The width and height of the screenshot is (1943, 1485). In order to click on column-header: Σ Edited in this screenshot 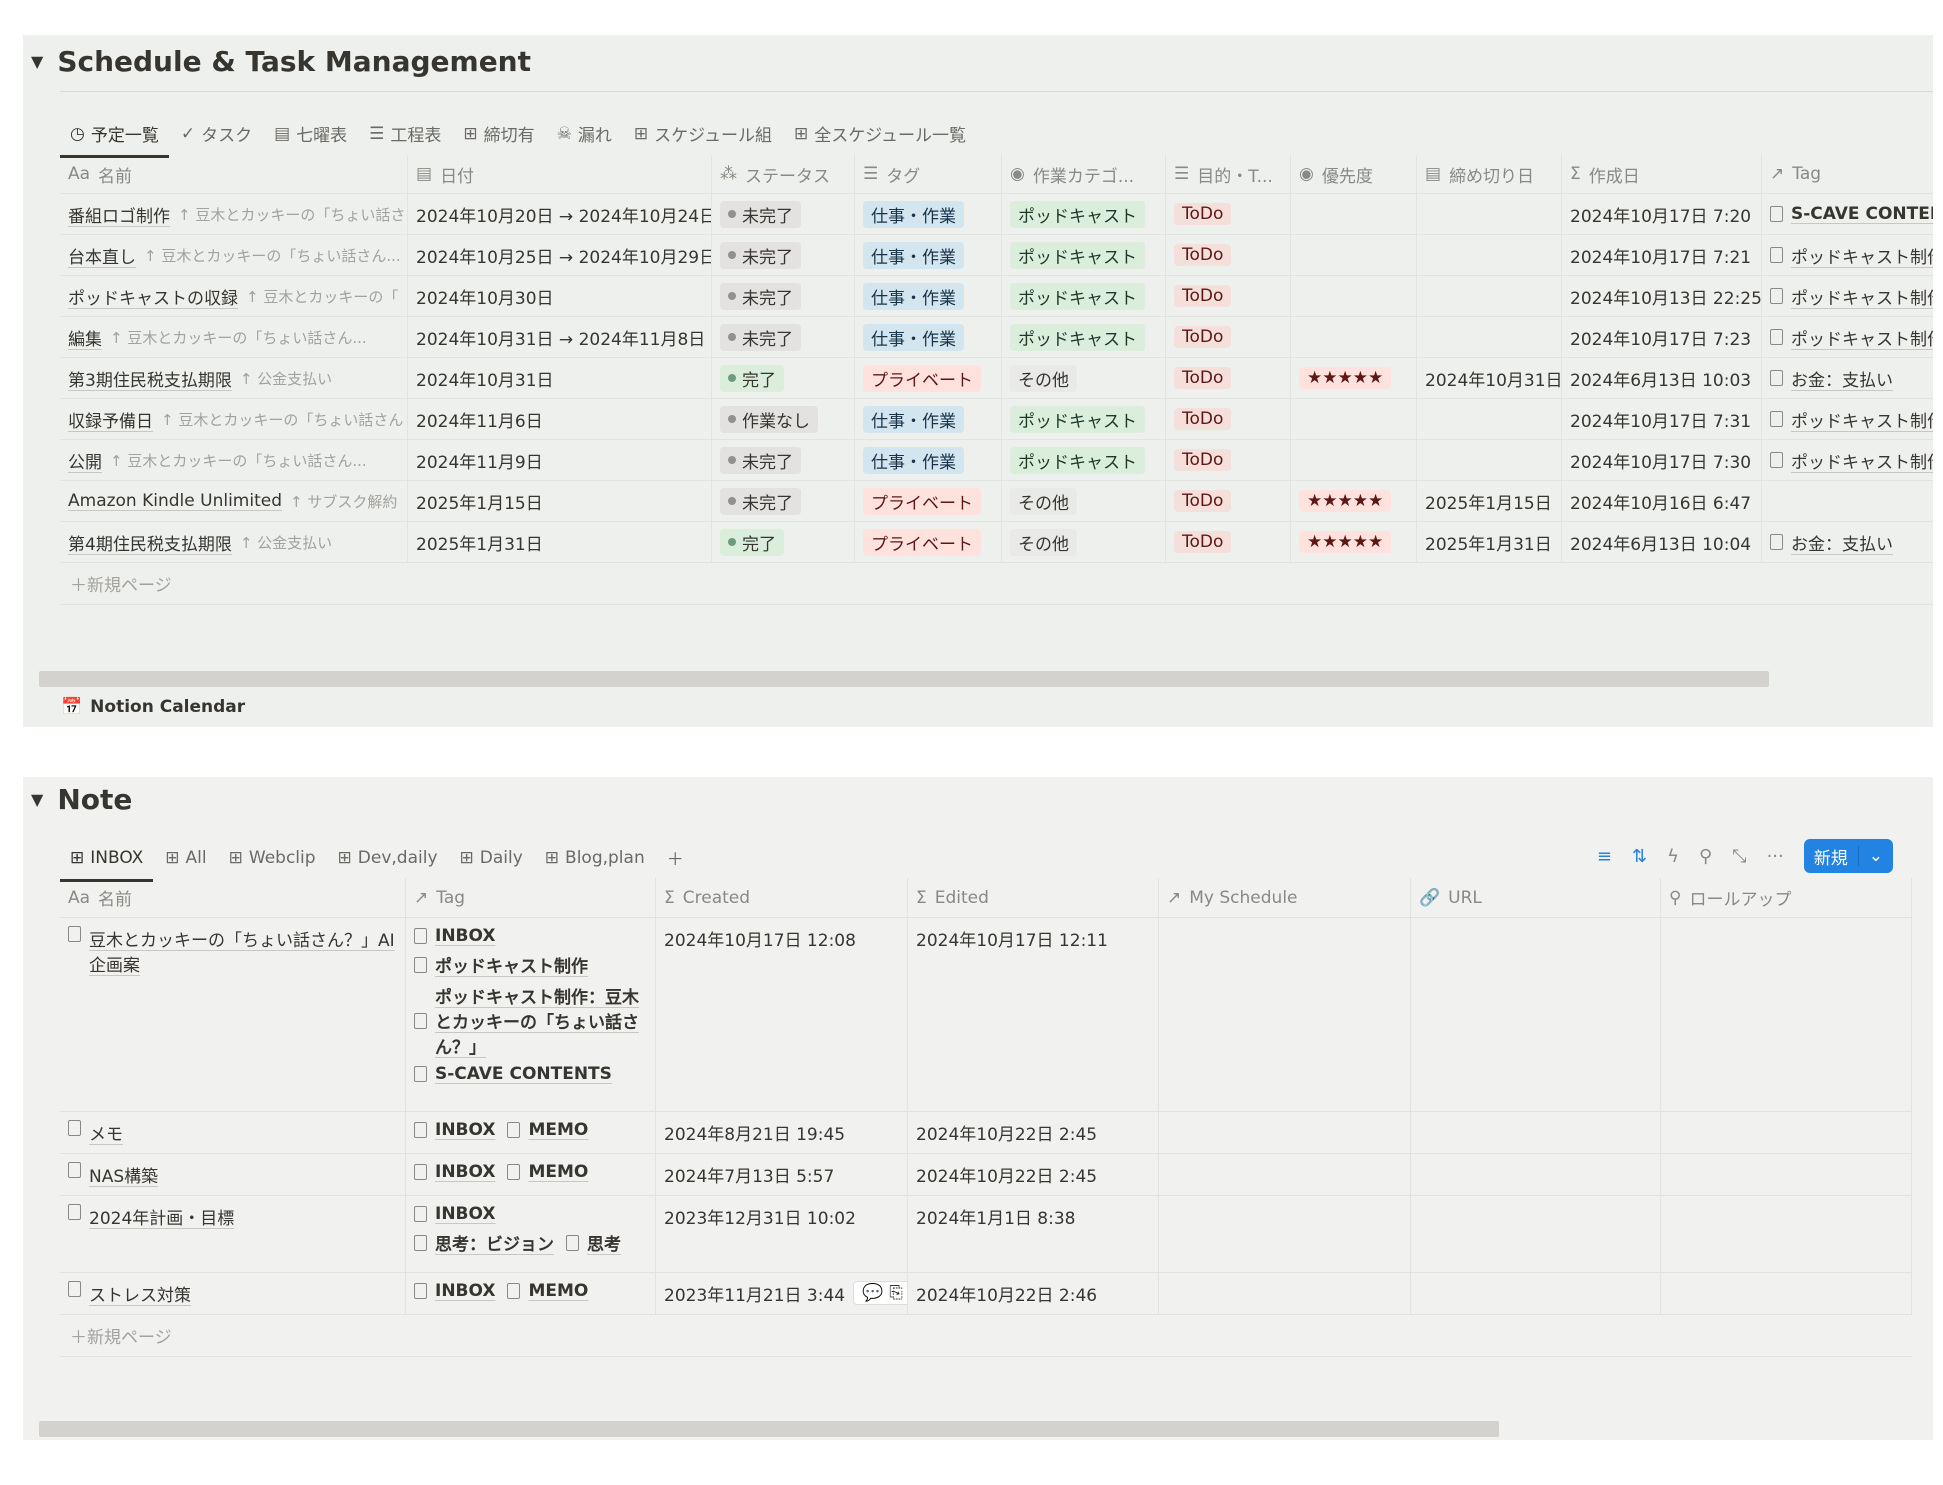, I will do `click(1033, 897)`.